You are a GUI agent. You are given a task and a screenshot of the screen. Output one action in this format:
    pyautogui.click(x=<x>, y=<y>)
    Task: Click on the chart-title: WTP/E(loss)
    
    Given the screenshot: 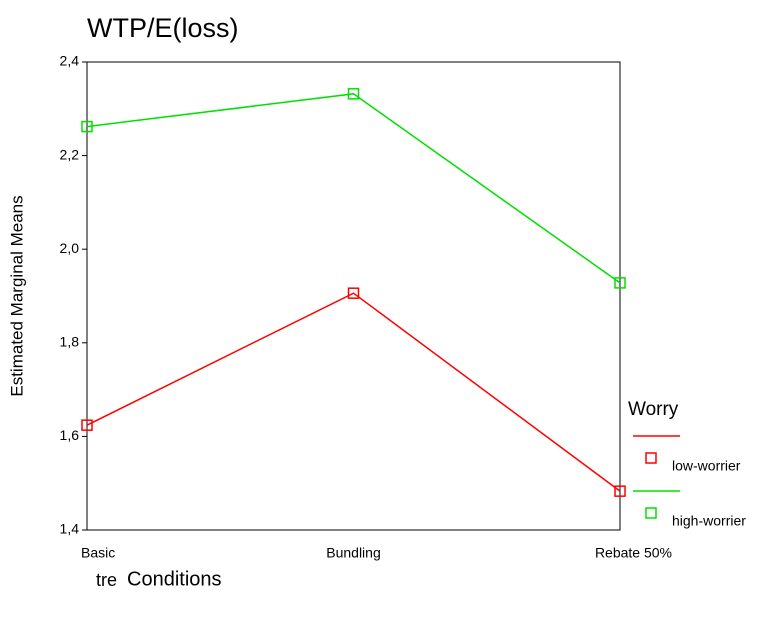 What is the action you would take?
    pyautogui.click(x=163, y=28)
    